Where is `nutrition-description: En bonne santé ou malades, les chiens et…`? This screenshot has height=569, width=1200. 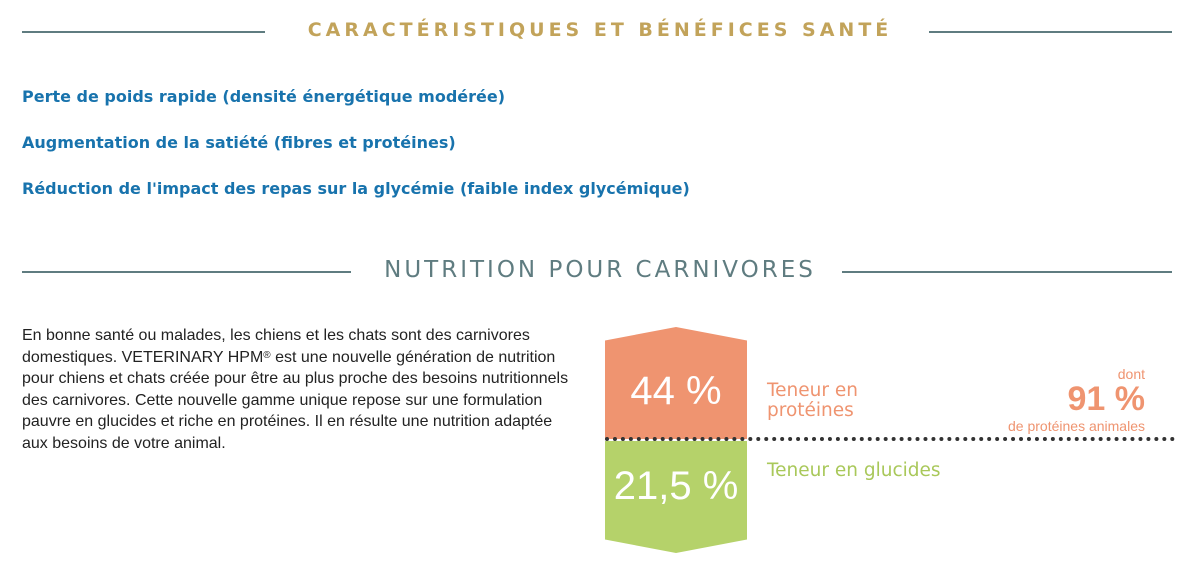 nutrition-description: En bonne santé ou malades, les chiens et… is located at coordinates (299, 389).